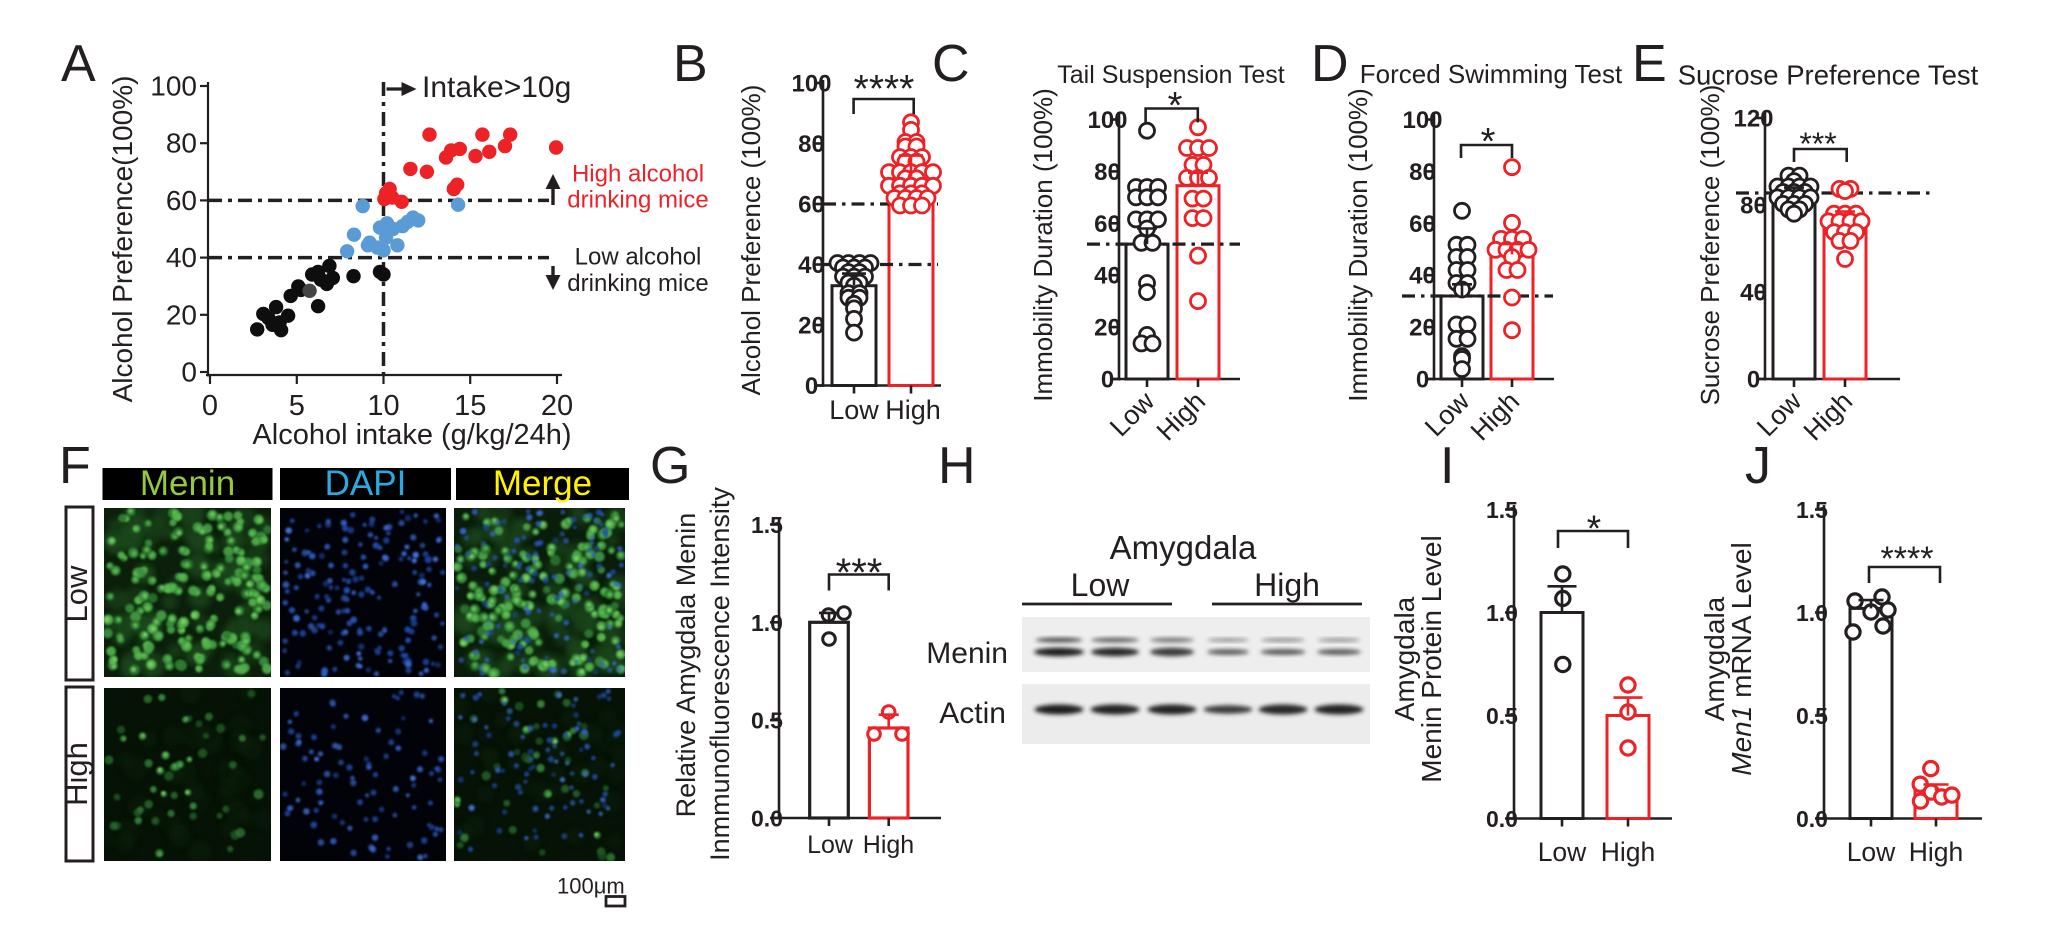  I want to click on svg-text: A, so click(78, 64).